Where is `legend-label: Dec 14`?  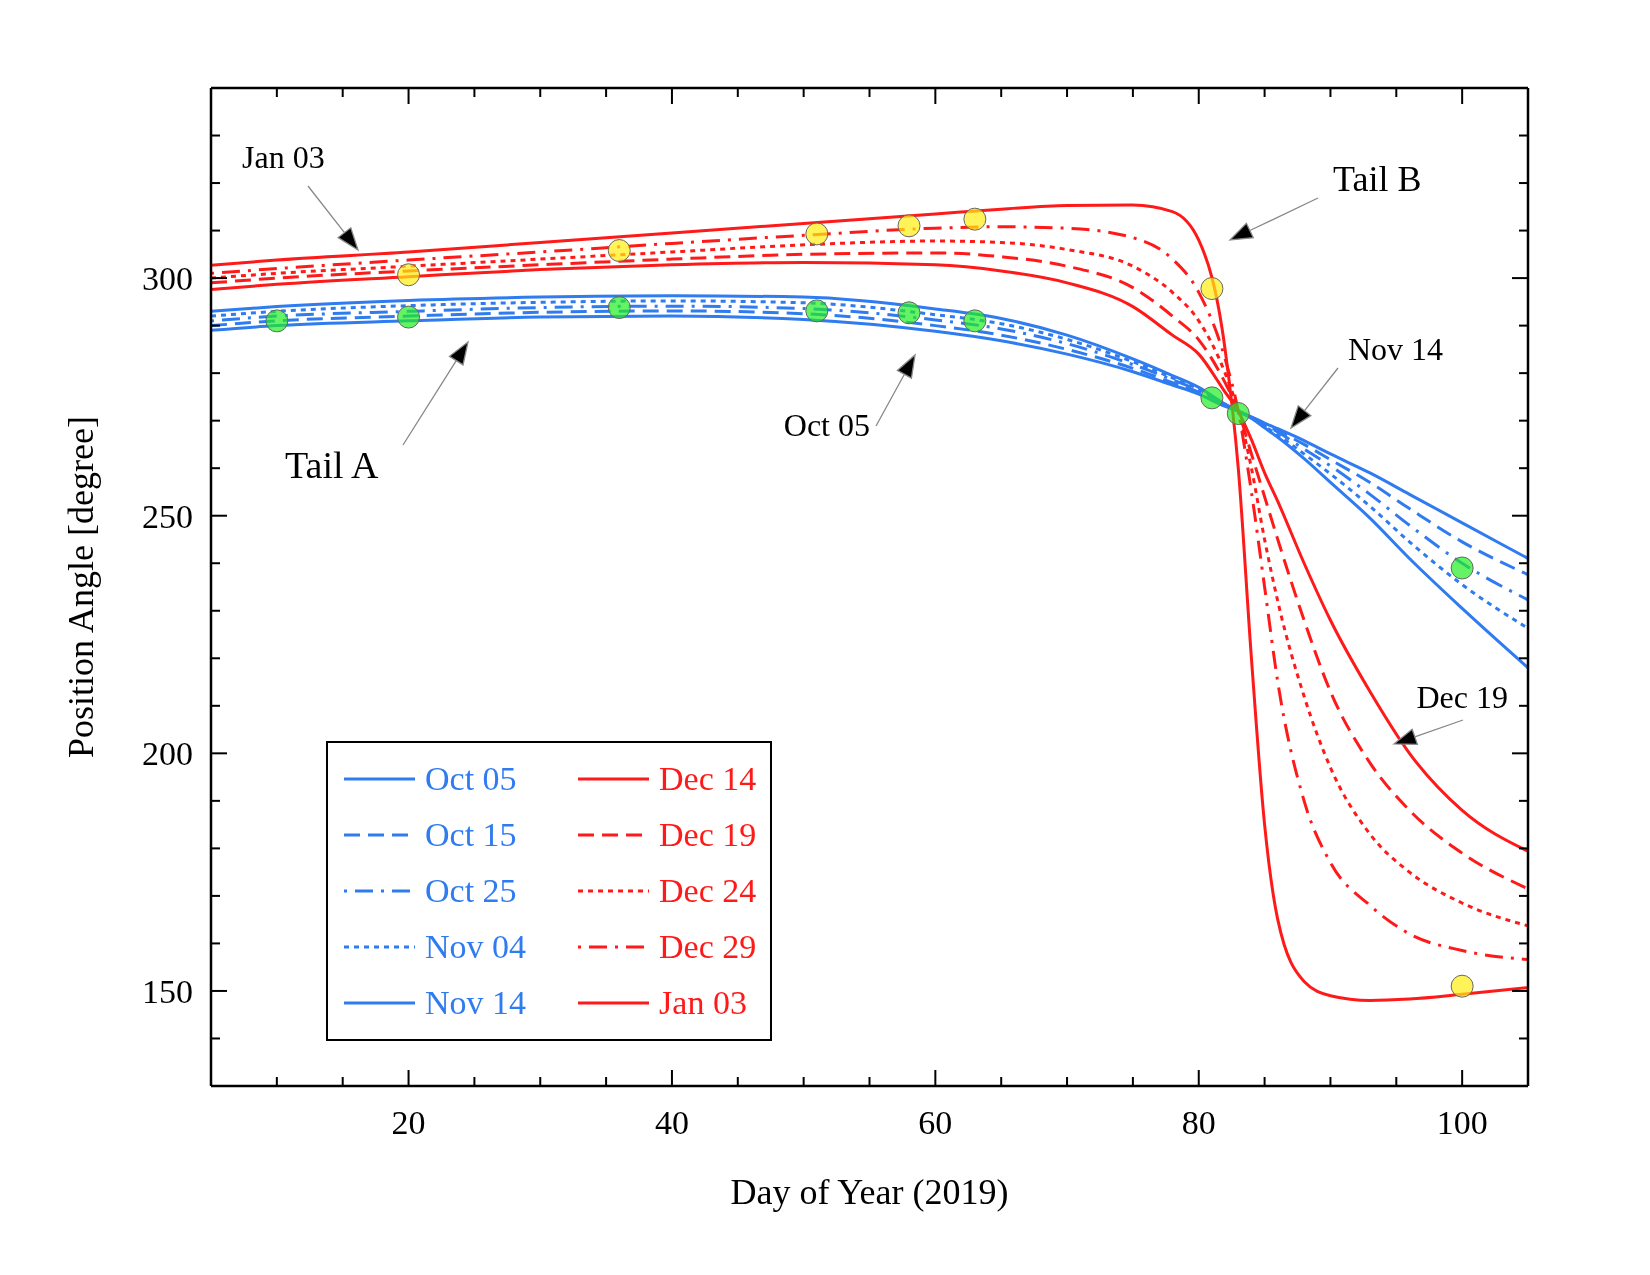
legend-label: Dec 14 is located at coordinates (708, 779).